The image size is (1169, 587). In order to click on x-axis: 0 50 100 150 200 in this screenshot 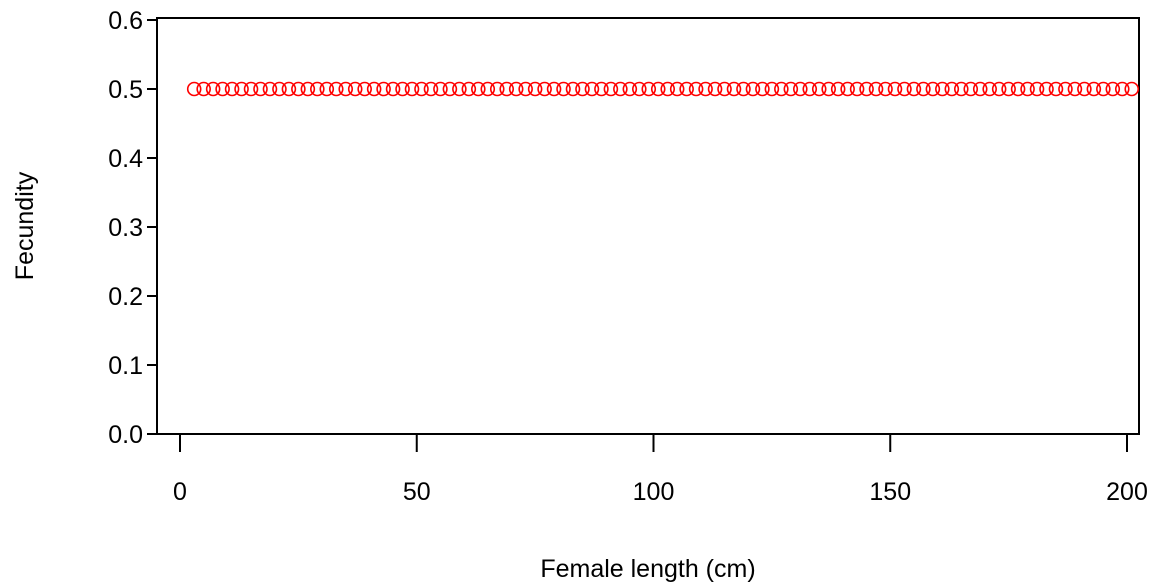, I will do `click(660, 469)`.